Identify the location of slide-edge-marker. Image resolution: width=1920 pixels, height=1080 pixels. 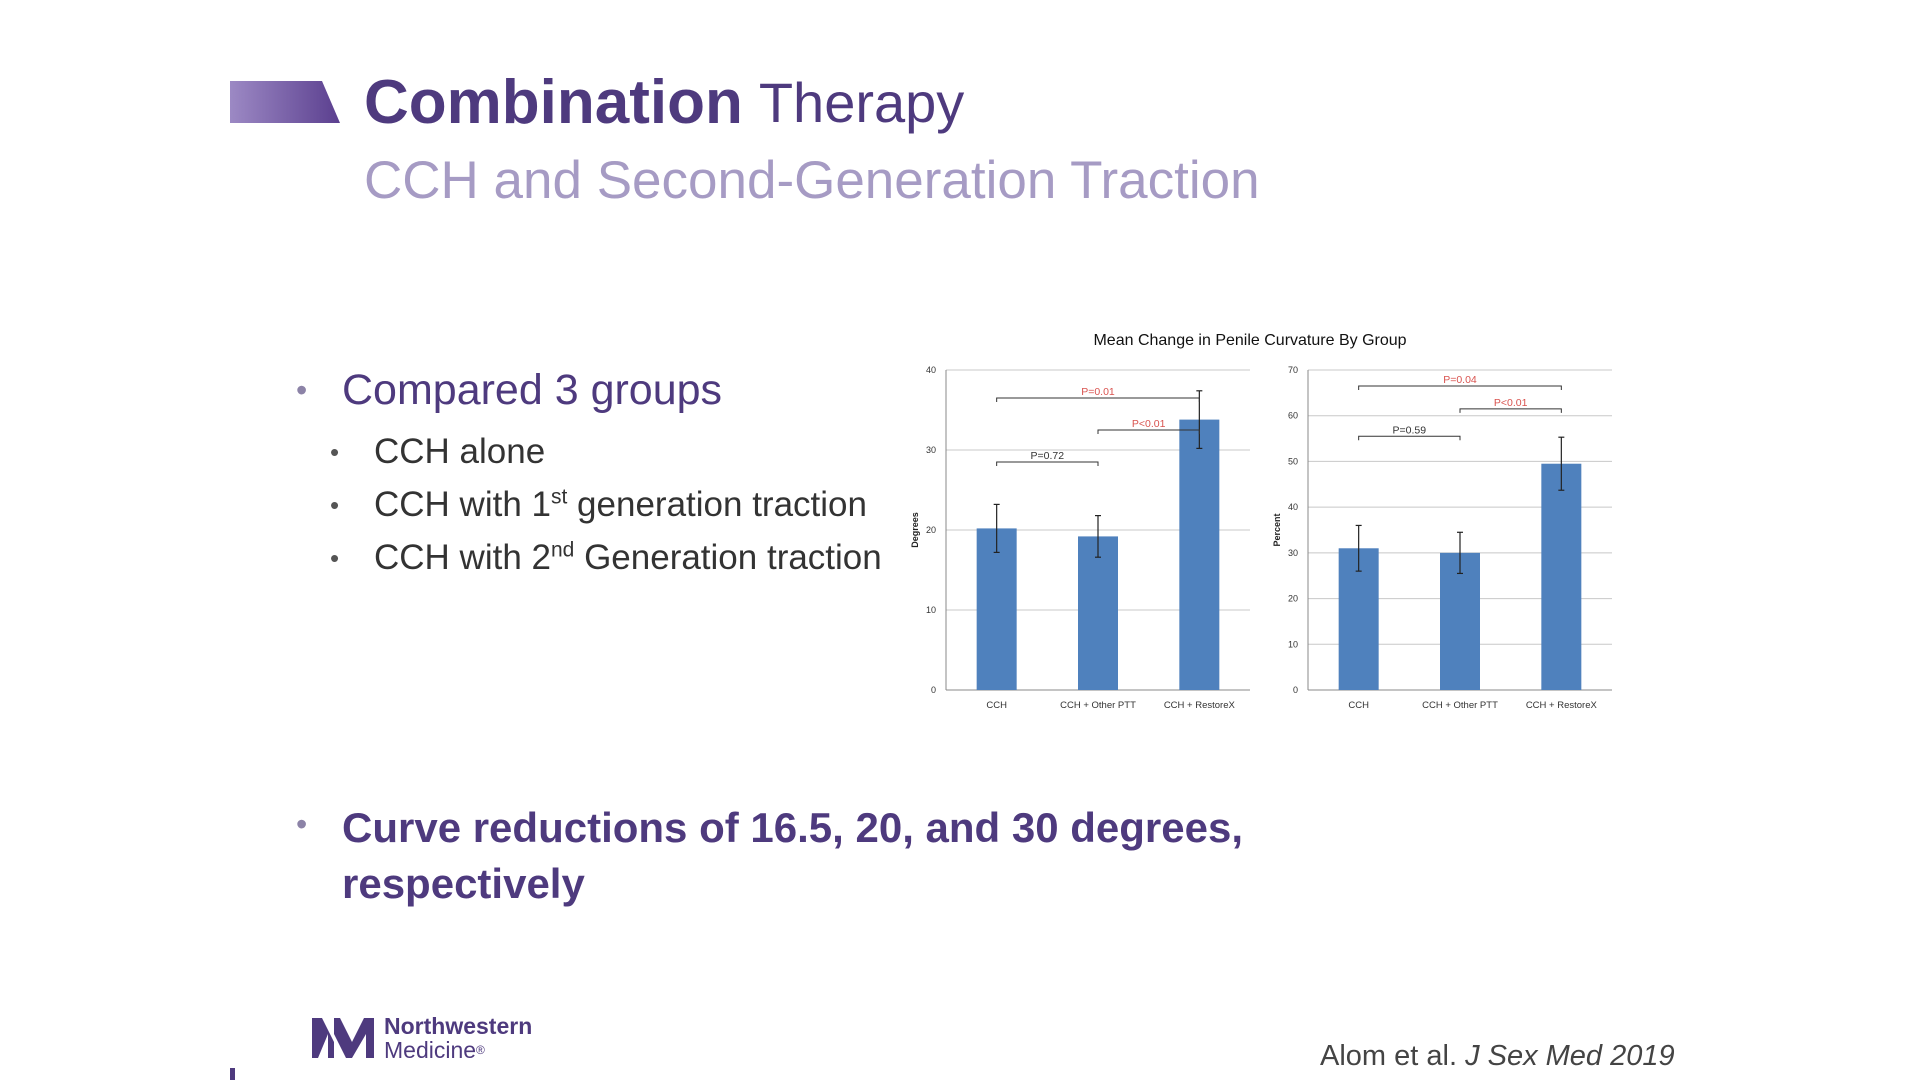
(232, 1074).